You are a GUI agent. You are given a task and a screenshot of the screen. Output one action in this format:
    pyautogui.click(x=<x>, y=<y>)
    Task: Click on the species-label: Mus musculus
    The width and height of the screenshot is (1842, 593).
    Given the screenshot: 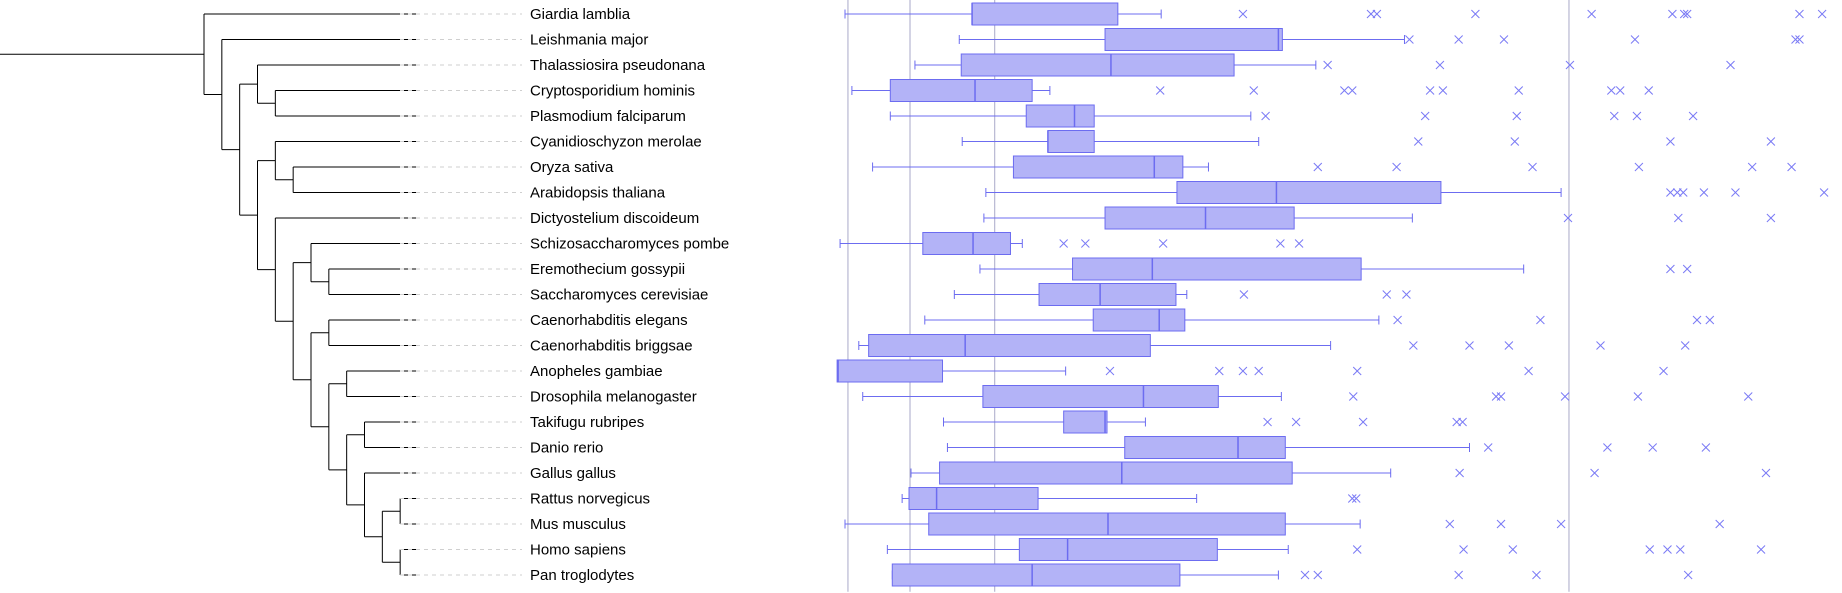 What is the action you would take?
    pyautogui.click(x=578, y=524)
    